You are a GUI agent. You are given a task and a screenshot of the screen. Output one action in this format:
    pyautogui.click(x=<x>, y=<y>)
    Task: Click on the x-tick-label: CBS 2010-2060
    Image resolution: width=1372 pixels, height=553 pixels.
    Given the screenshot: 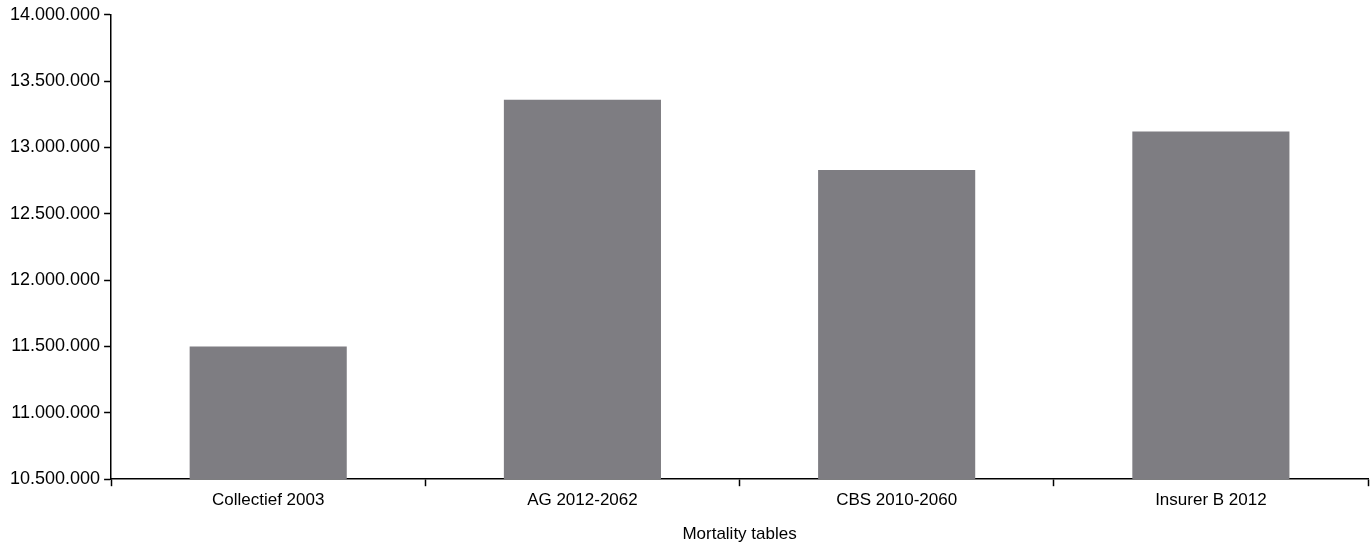 What is the action you would take?
    pyautogui.click(x=897, y=500)
    